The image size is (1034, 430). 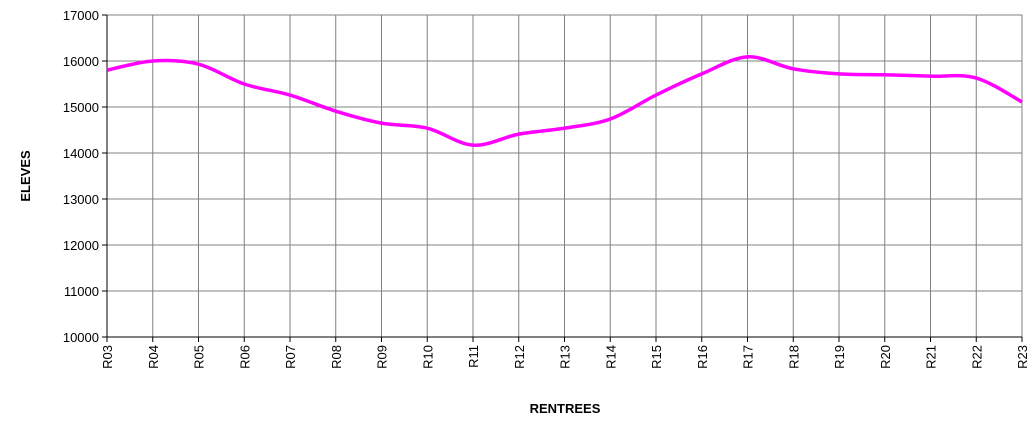 What do you see at coordinates (656, 357) in the screenshot?
I see `x-tick-label: R15` at bounding box center [656, 357].